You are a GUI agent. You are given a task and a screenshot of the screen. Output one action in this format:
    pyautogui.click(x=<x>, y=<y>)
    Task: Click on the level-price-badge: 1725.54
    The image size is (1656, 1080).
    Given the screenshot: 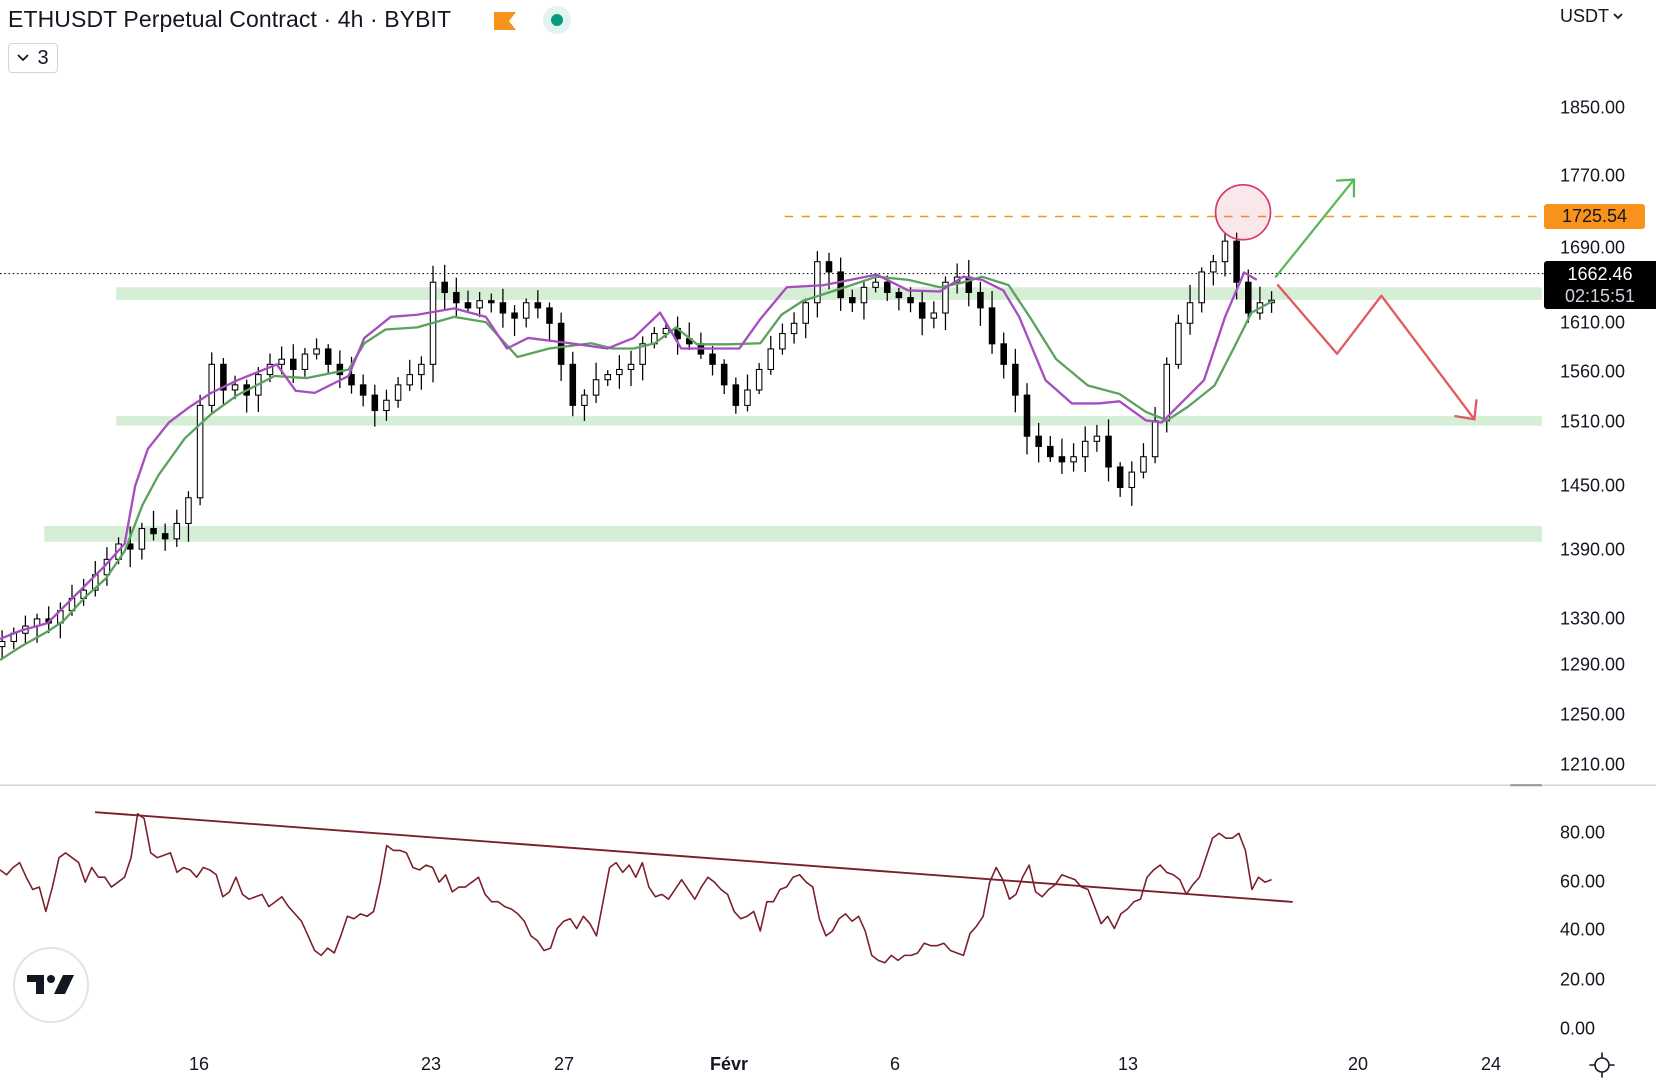 What is the action you would take?
    pyautogui.click(x=1594, y=216)
    